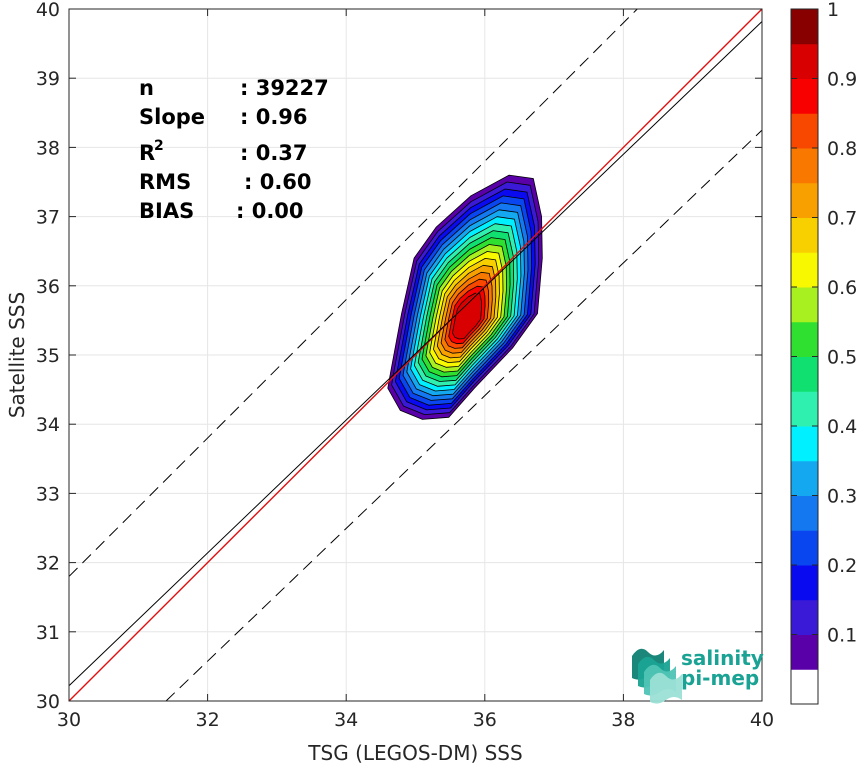 The height and width of the screenshot is (767, 858). Describe the element at coordinates (842, 427) in the screenshot. I see `colorbar-tick-label: 0.4` at that location.